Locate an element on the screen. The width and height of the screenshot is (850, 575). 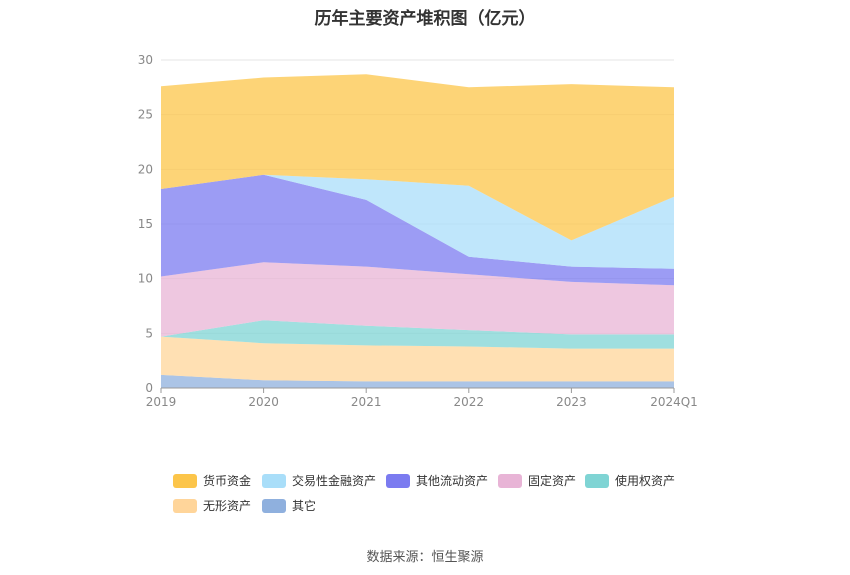
y-tick-label: 30 is located at coordinates (145, 60).